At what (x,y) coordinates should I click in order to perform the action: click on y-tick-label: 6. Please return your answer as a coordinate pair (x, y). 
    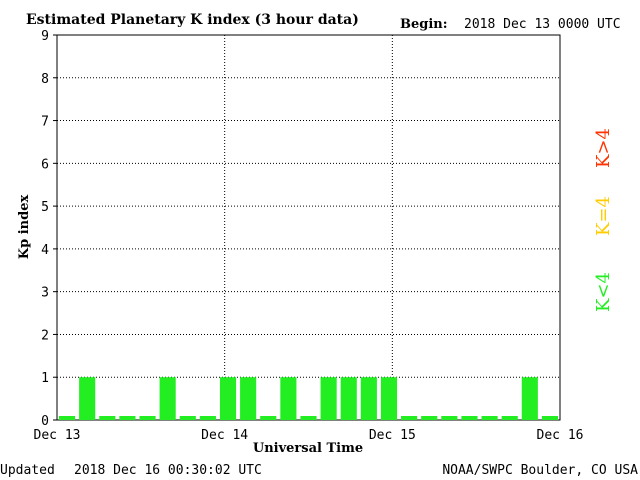
    Looking at the image, I should click on (45, 164).